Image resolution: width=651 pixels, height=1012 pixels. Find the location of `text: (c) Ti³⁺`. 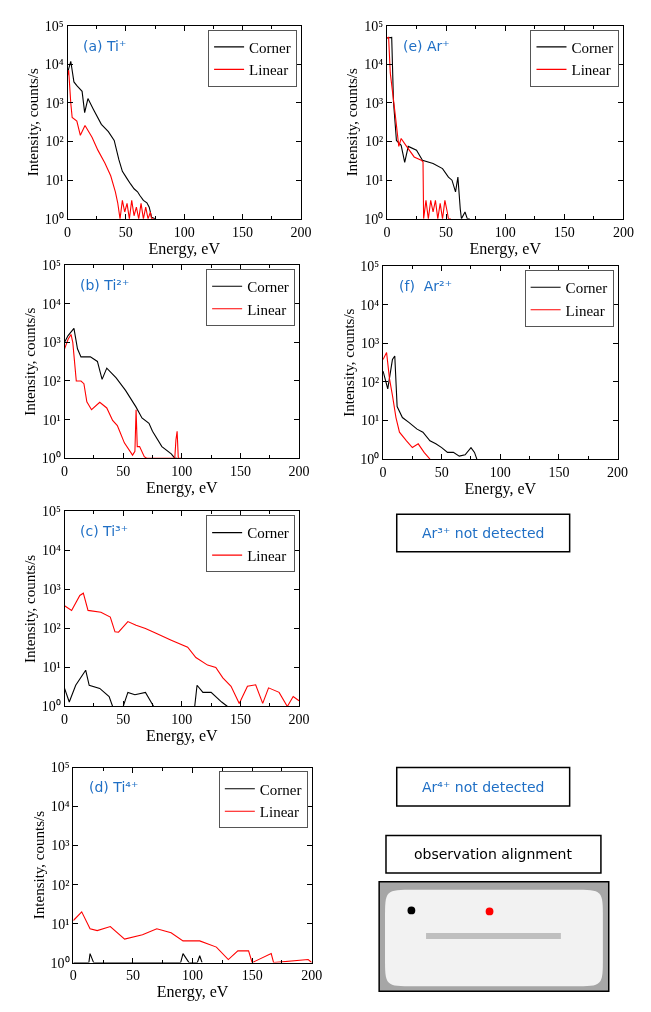

text: (c) Ti³⁺ is located at coordinates (104, 531).